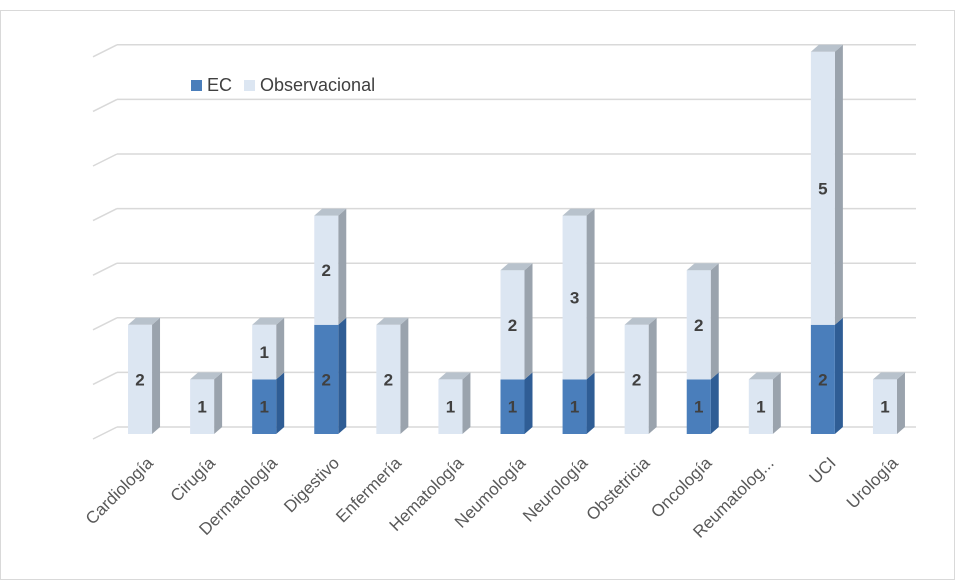 The height and width of the screenshot is (582, 957). I want to click on category-label: Obstetricia, so click(618, 488).